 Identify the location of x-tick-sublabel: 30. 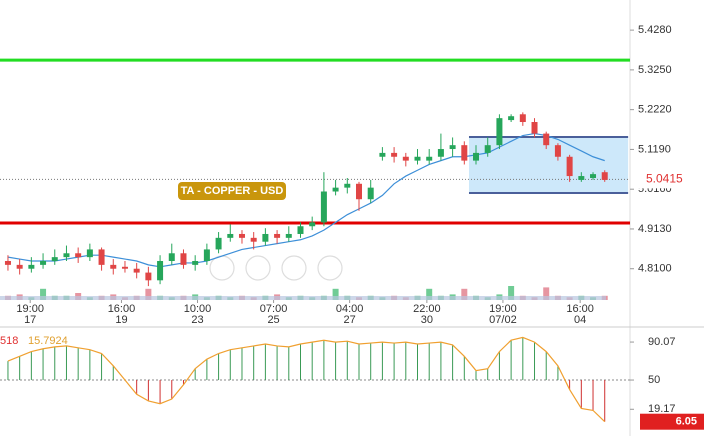
(427, 320).